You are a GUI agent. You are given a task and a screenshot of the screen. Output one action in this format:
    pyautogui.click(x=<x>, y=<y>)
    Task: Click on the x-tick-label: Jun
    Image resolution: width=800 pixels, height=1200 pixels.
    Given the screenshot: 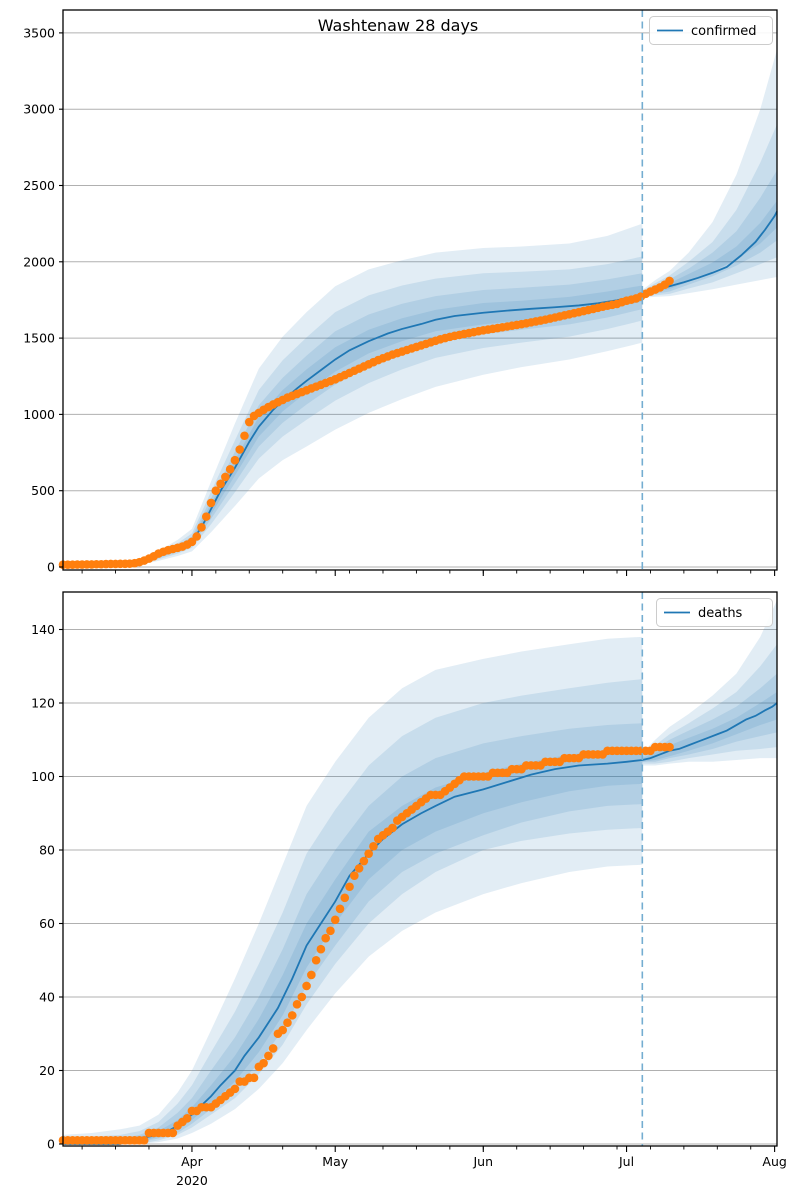 What is the action you would take?
    pyautogui.click(x=483, y=1161)
    